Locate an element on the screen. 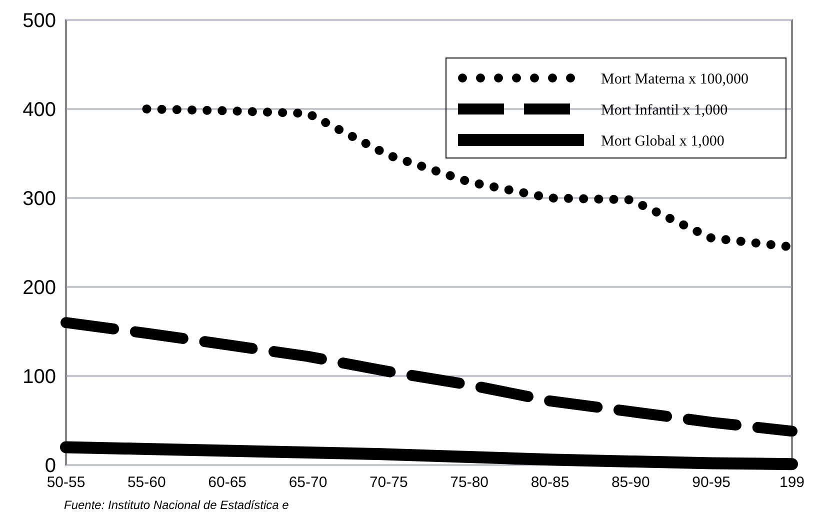 The width and height of the screenshot is (824, 523). legend-label: Mort Materna x 100,000 is located at coordinates (674, 79).